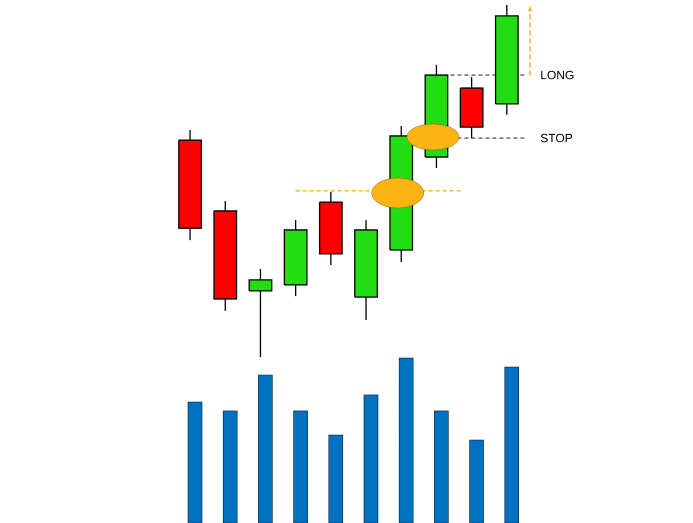  Describe the element at coordinates (557, 75) in the screenshot. I see `ref-line-label: LONG` at that location.